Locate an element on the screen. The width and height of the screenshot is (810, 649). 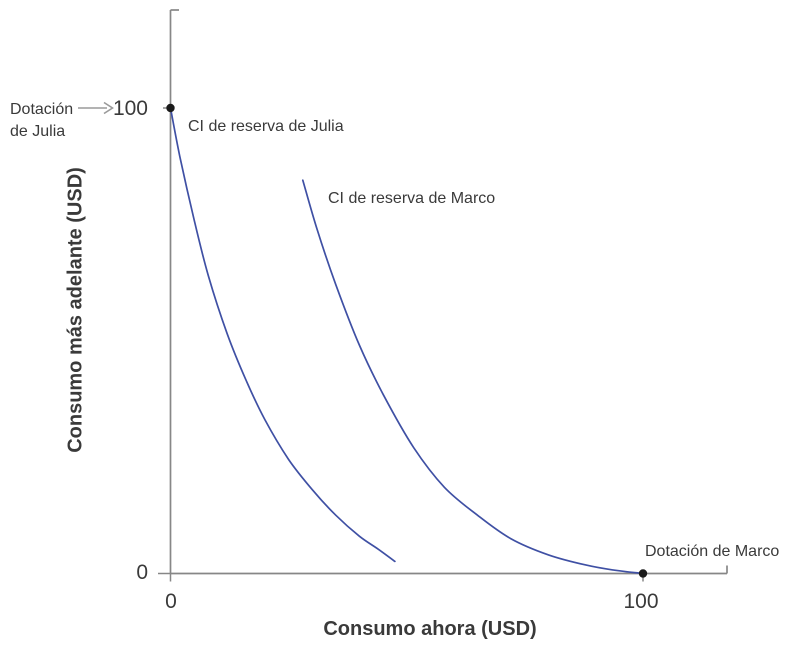
julia-endowment-label-line1: Dotación is located at coordinates (42, 109).